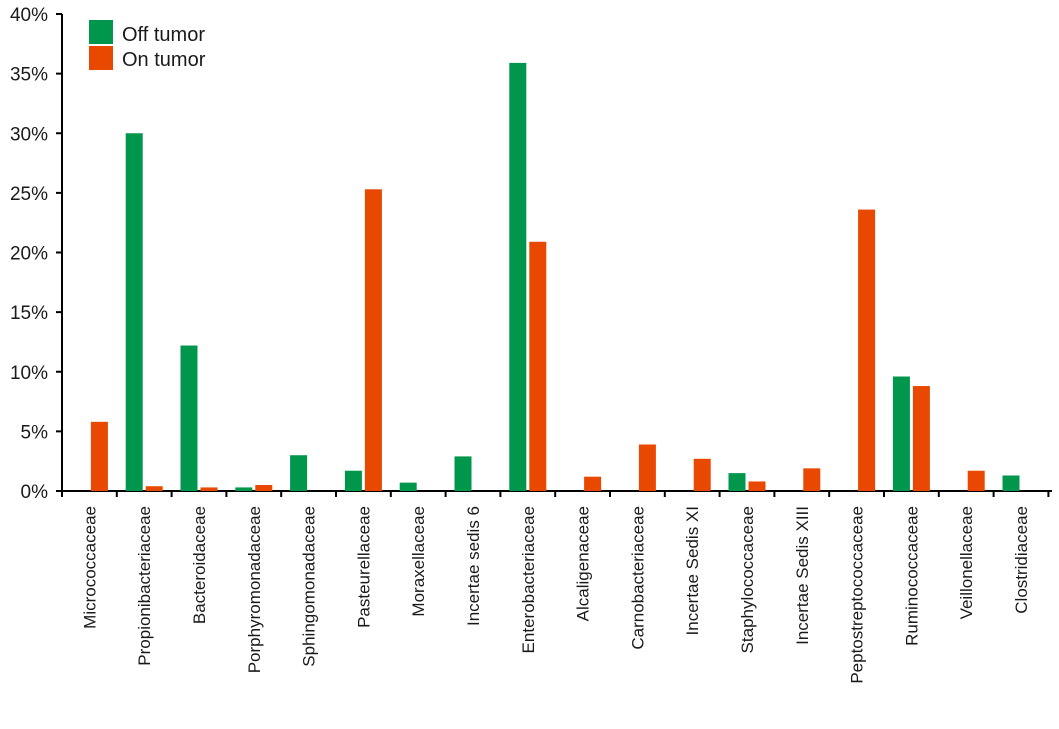 This screenshot has height=729, width=1059. I want to click on legend-label-on-tumor: On tumor, so click(164, 60).